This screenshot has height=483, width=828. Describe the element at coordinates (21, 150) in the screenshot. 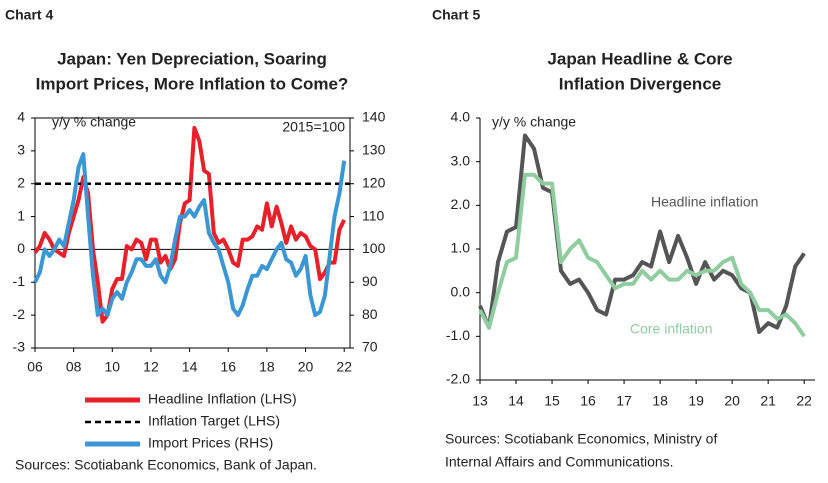

I see `y-tick-label: 3` at that location.